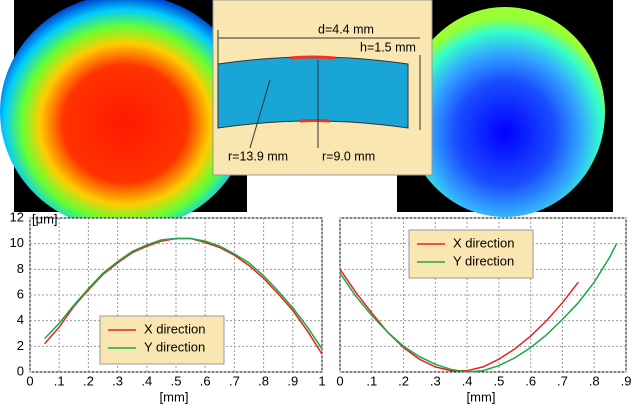 The image size is (632, 408). Describe the element at coordinates (45, 218) in the screenshot. I see `y-axis-label: [μm]` at that location.